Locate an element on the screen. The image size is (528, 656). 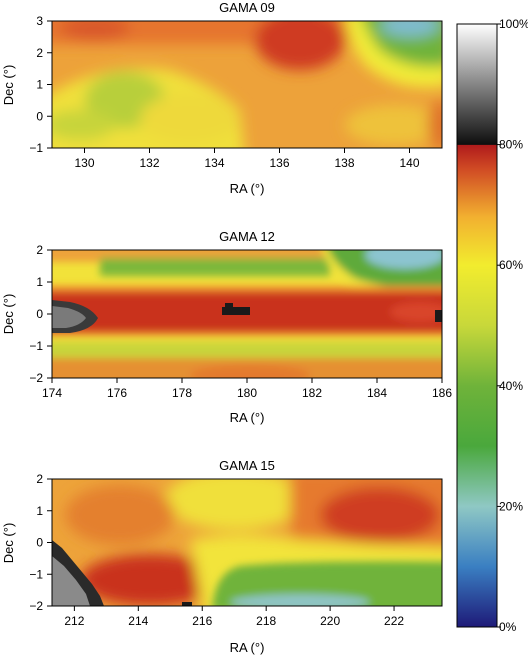
x-tick-label: 212 is located at coordinates (74, 621).